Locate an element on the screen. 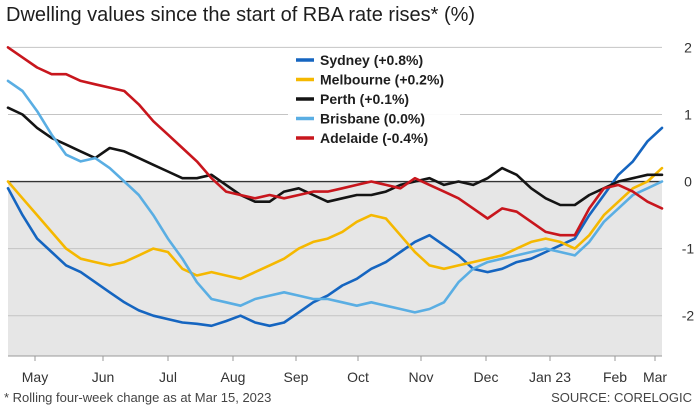 The image size is (700, 413). legend-label: Melbourne (+0.2%) is located at coordinates (382, 80).